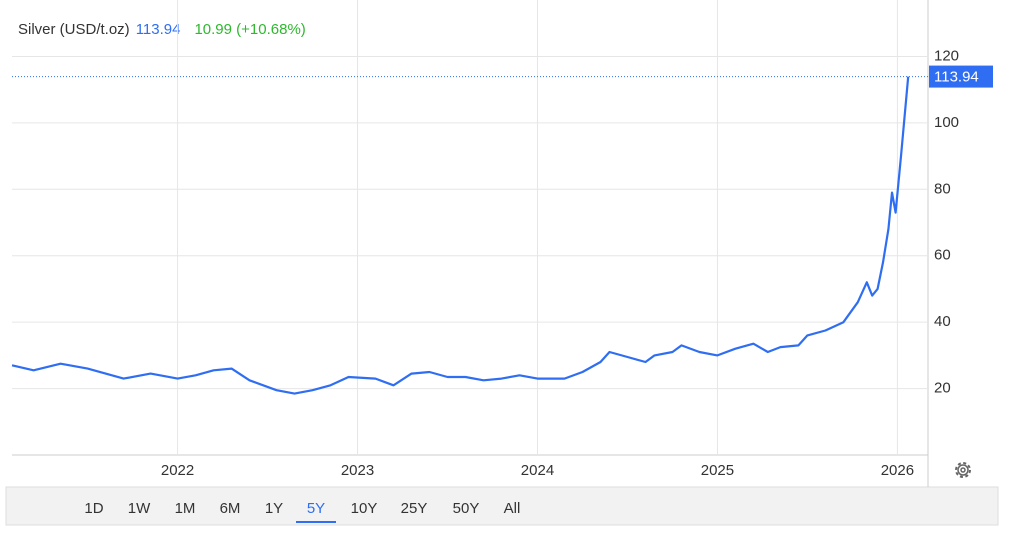 The image size is (1024, 534). I want to click on range-button: 5Y, so click(316, 508).